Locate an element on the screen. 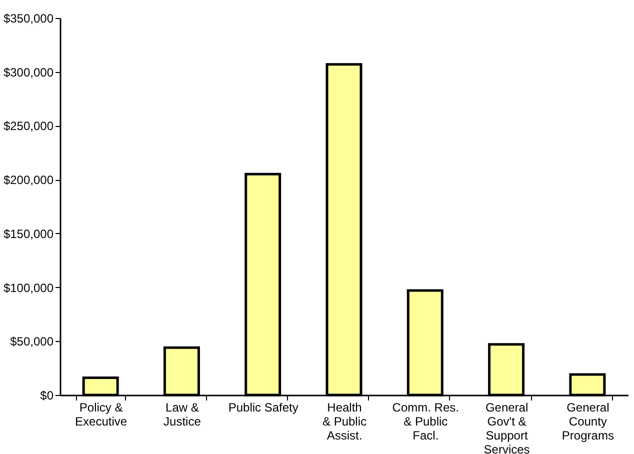  x-tick-label: Health & Public Assist. is located at coordinates (344, 421).